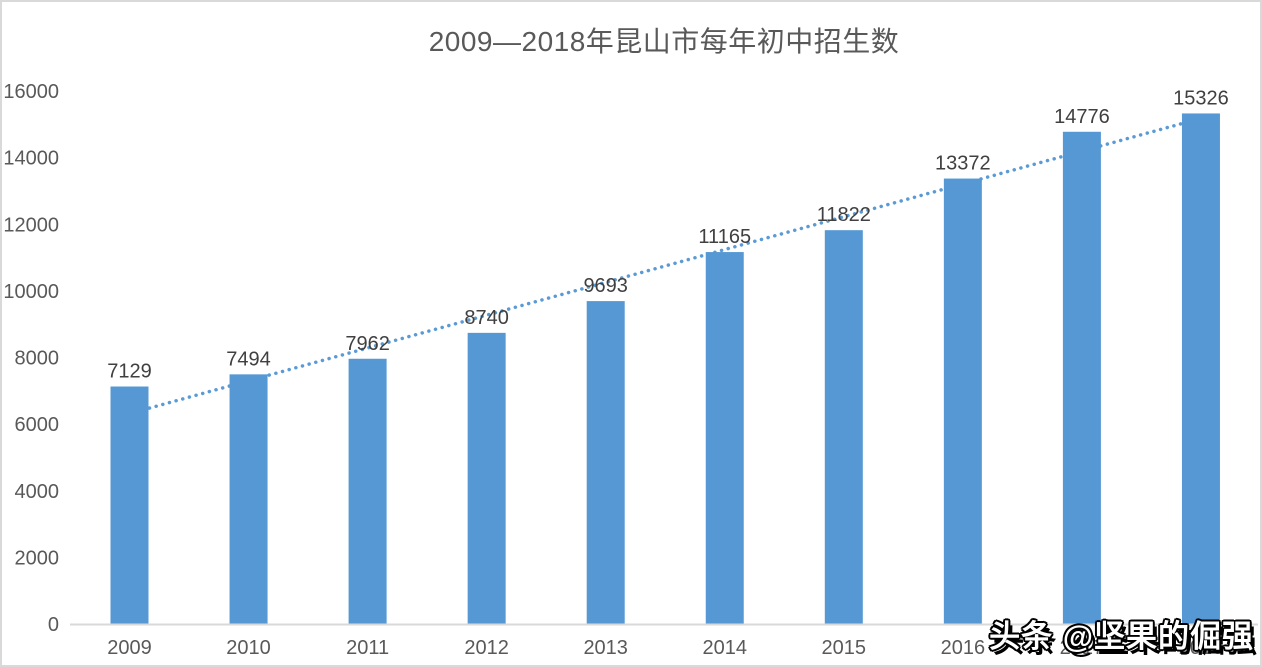  Describe the element at coordinates (1082, 648) in the screenshot. I see `x-axis-tick-label: 2017` at that location.